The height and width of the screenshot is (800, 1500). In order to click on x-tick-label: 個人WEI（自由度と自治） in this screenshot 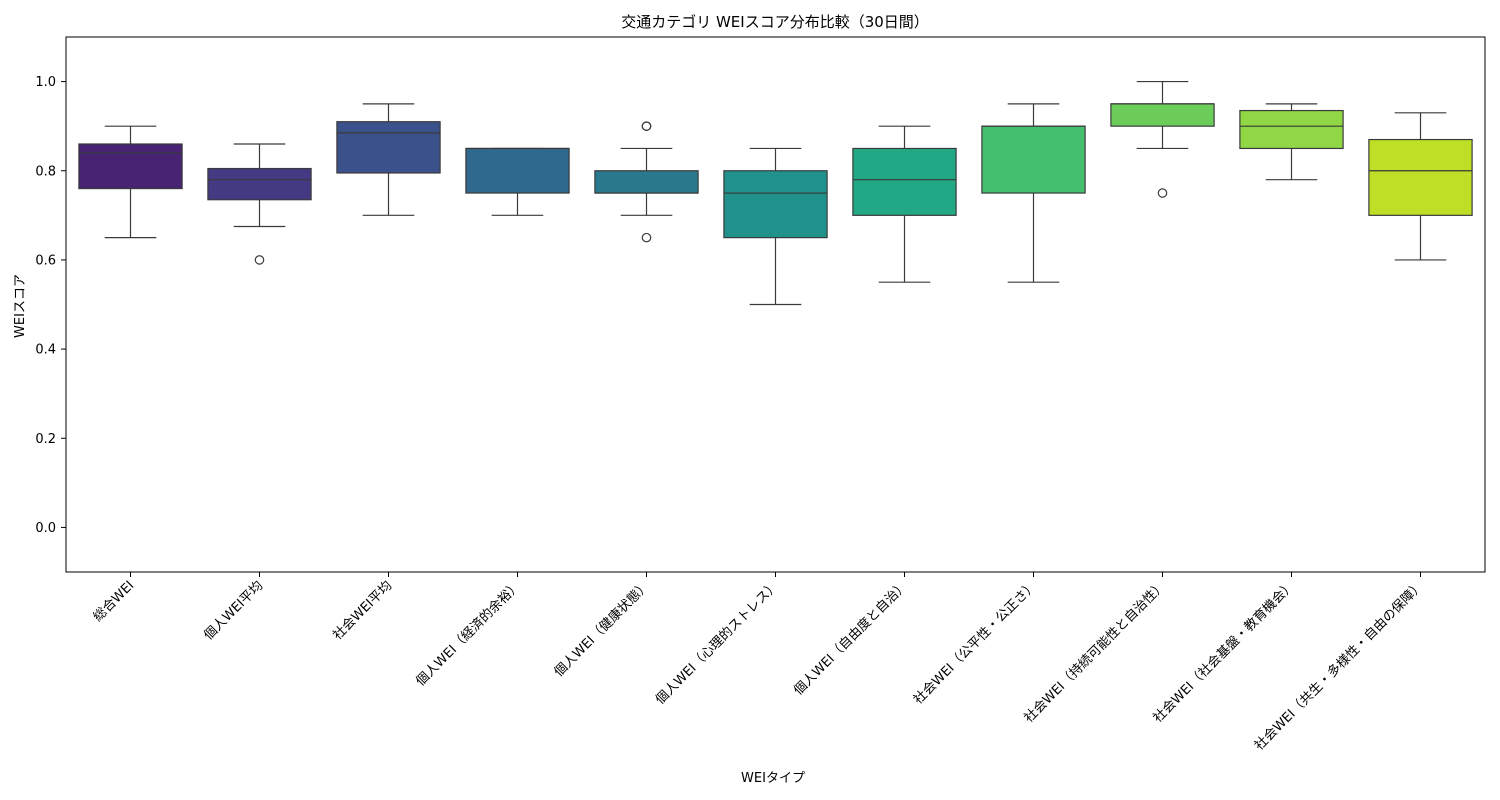, I will do `click(850, 638)`.